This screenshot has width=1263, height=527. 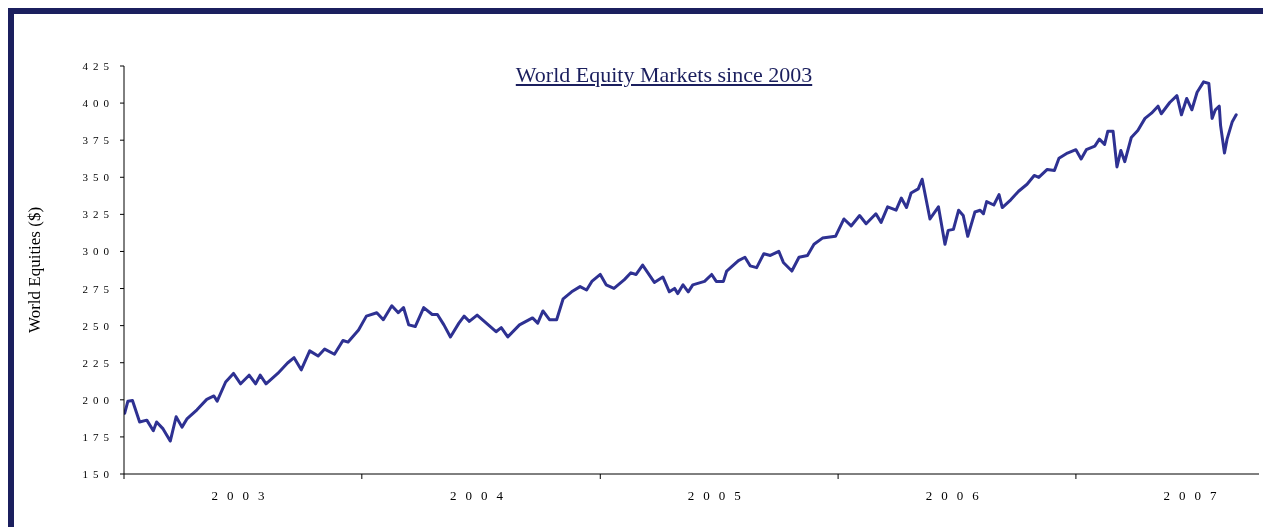 I want to click on y-tick-label: 350, so click(x=98, y=177).